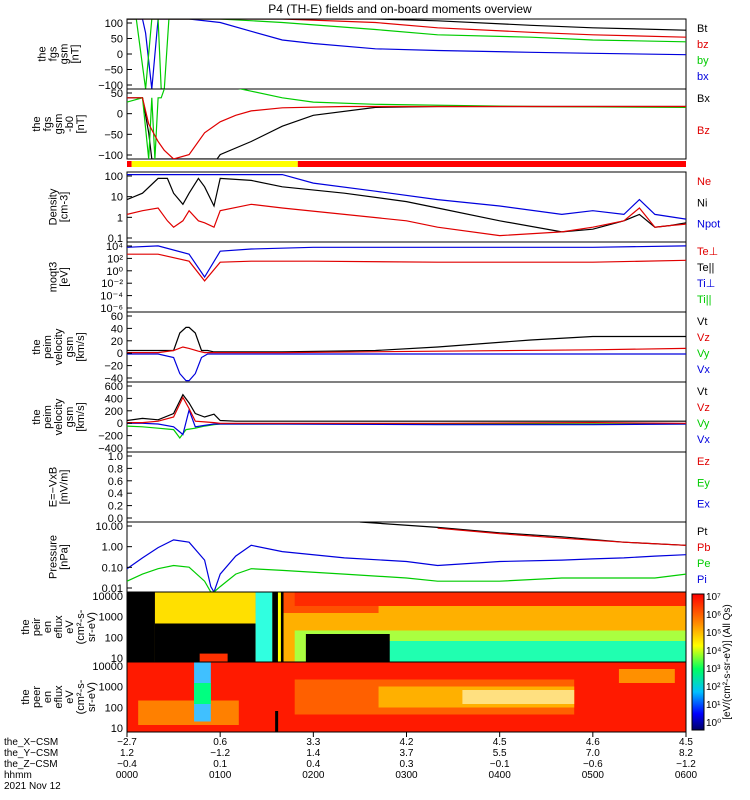 This screenshot has width=750, height=800. Describe the element at coordinates (48, 417) in the screenshot. I see `y-axis-label: peim` at that location.